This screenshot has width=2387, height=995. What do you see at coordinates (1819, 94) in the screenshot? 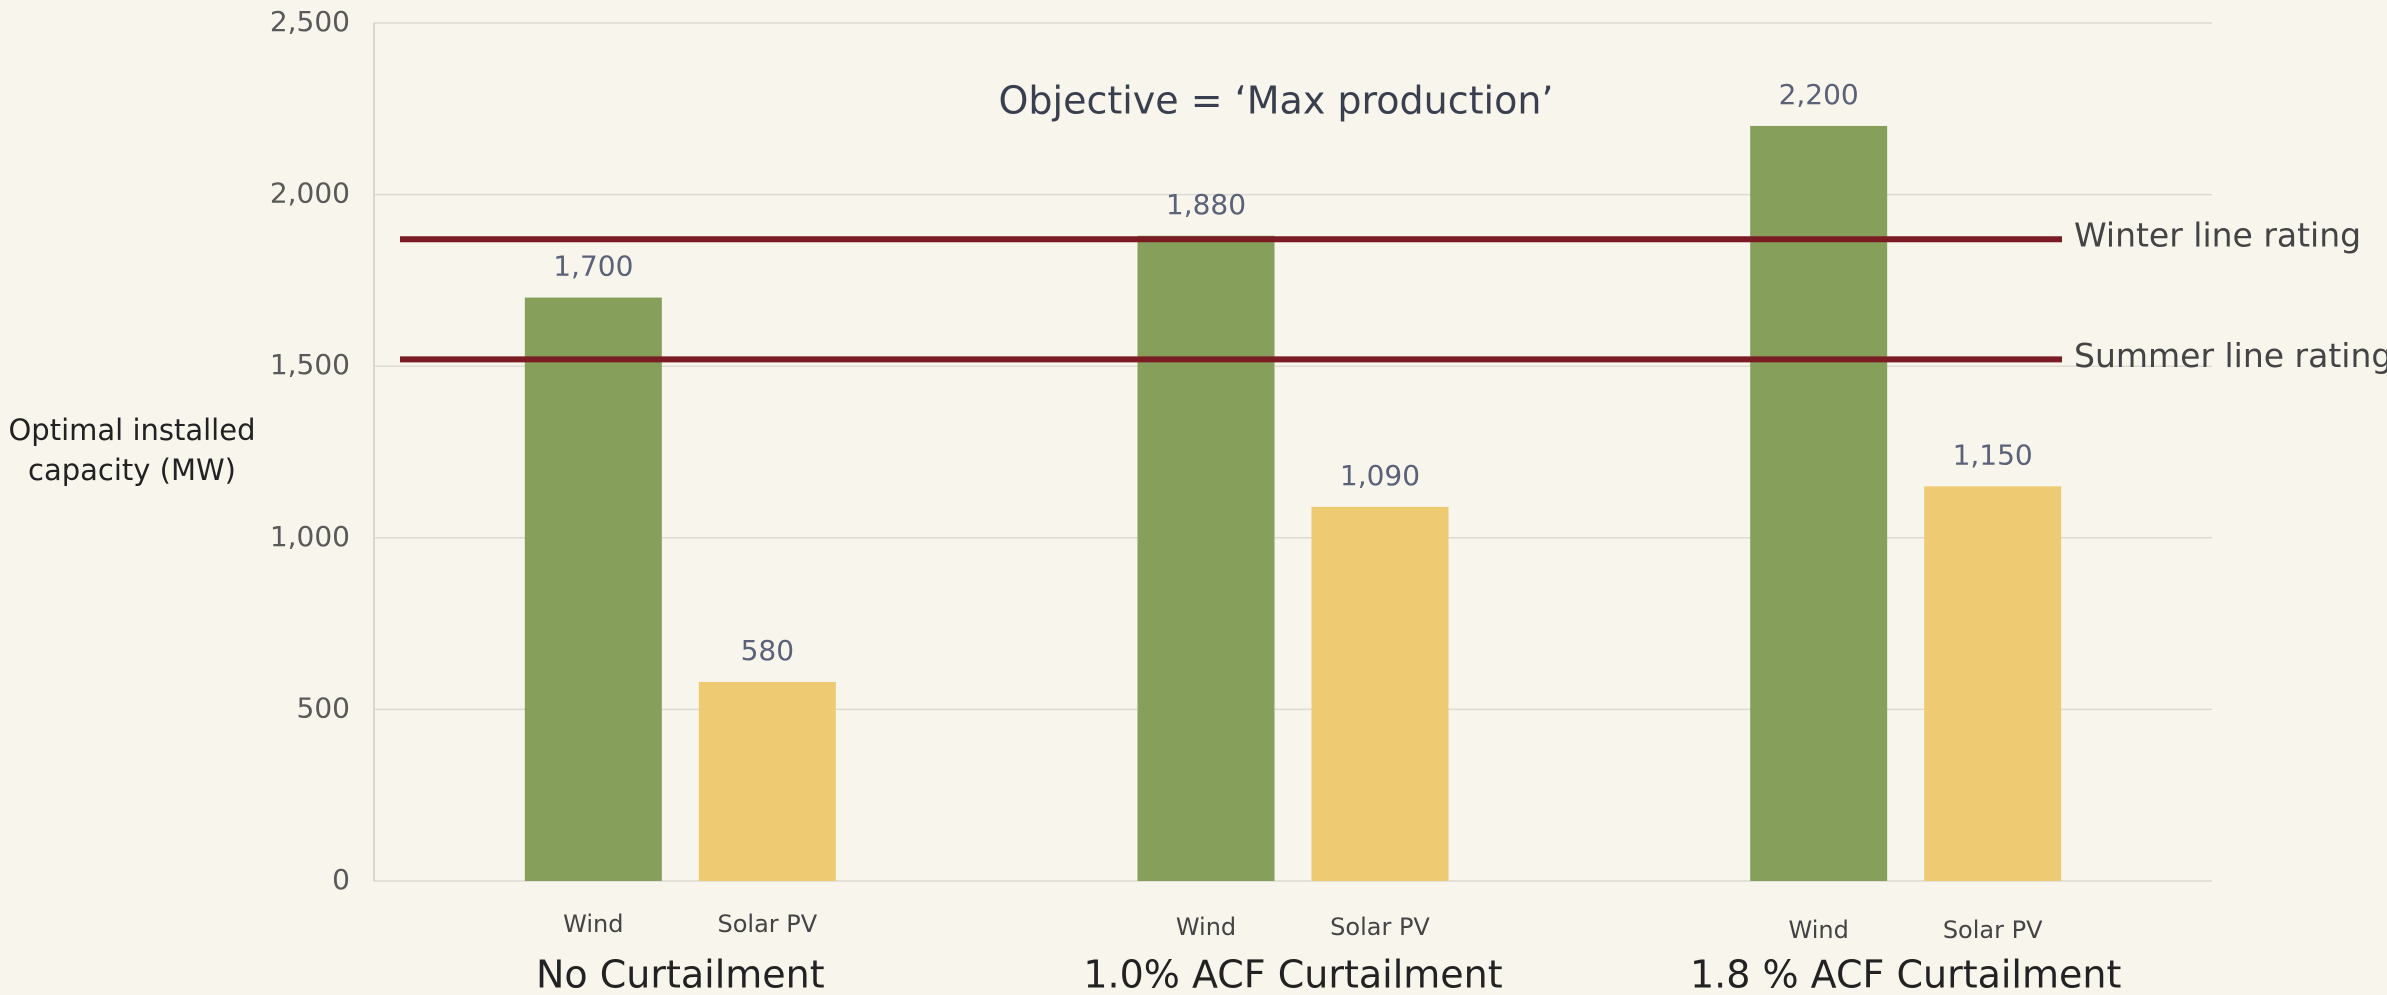
I see `value-label: 2,200` at bounding box center [1819, 94].